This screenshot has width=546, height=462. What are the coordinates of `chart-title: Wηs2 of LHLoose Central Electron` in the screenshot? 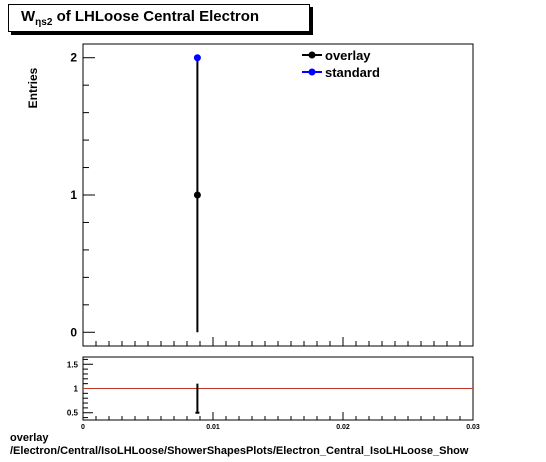 It's located at (140, 18).